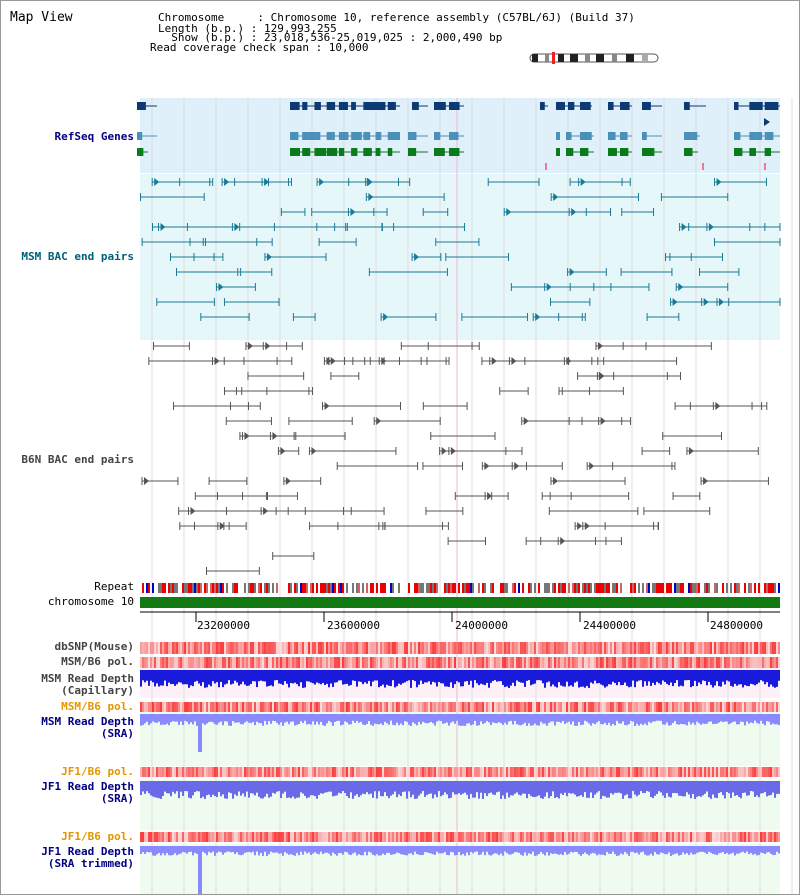  I want to click on jf1-depth-sra-sub: (SRA), so click(117, 798).